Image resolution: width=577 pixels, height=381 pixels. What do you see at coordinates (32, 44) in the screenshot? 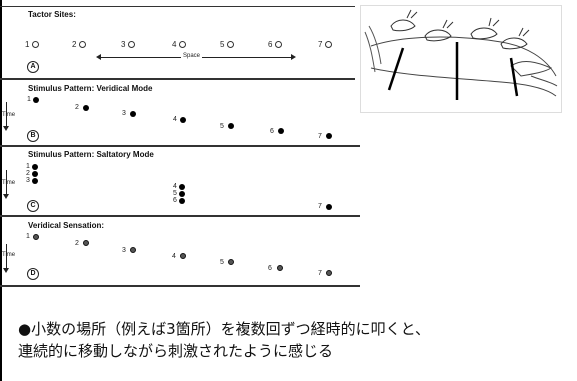
I see `site-1: 1` at bounding box center [32, 44].